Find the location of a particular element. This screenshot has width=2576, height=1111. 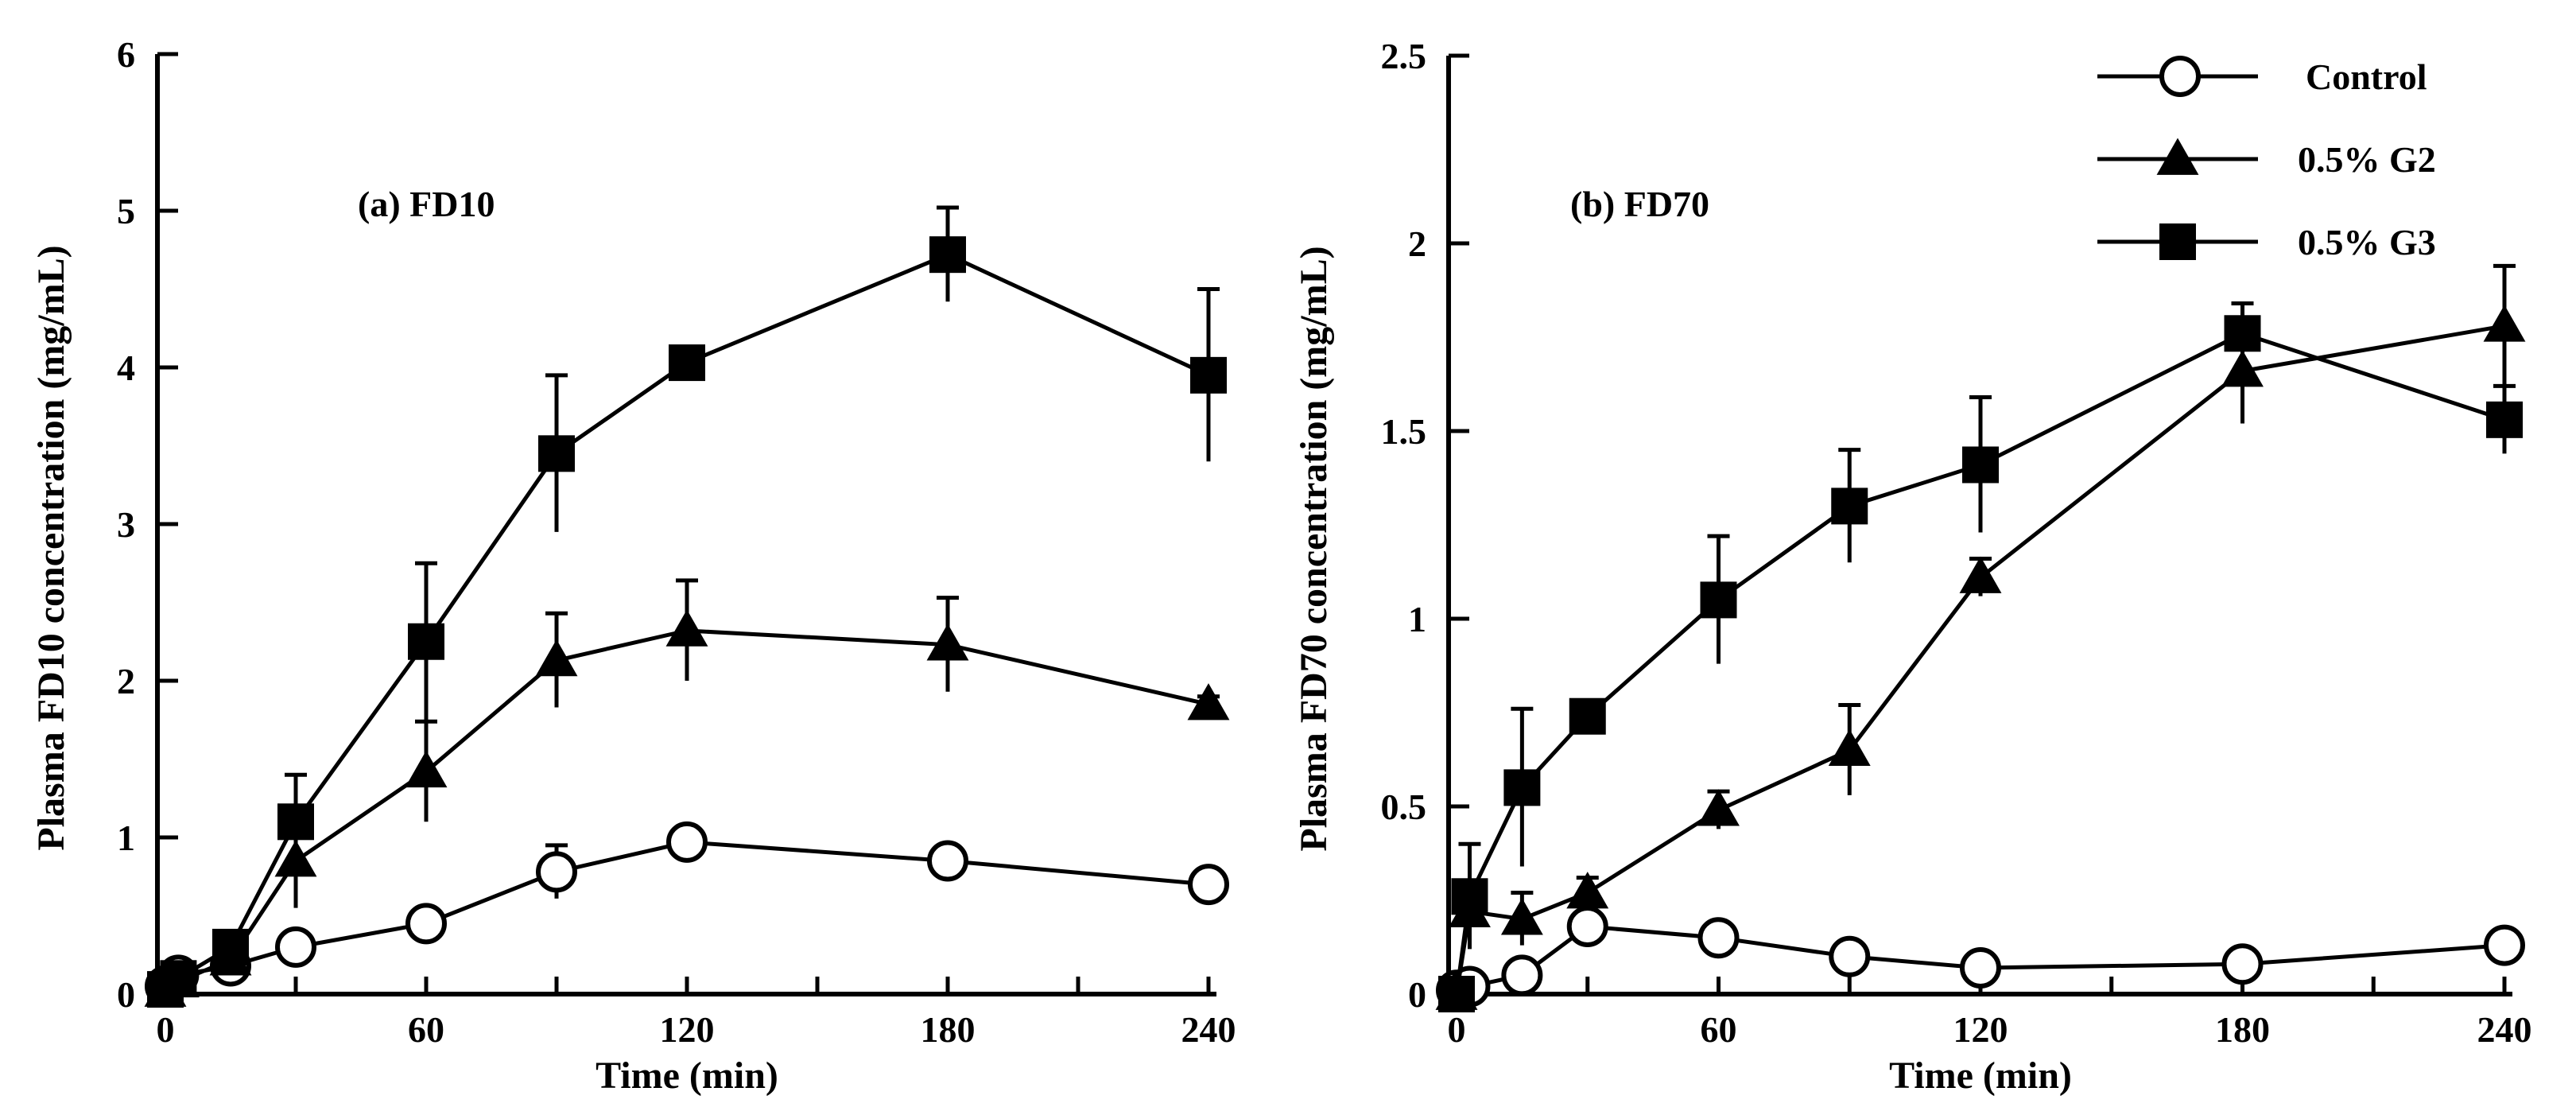

legend-entry: Control is located at coordinates (2262, 76).